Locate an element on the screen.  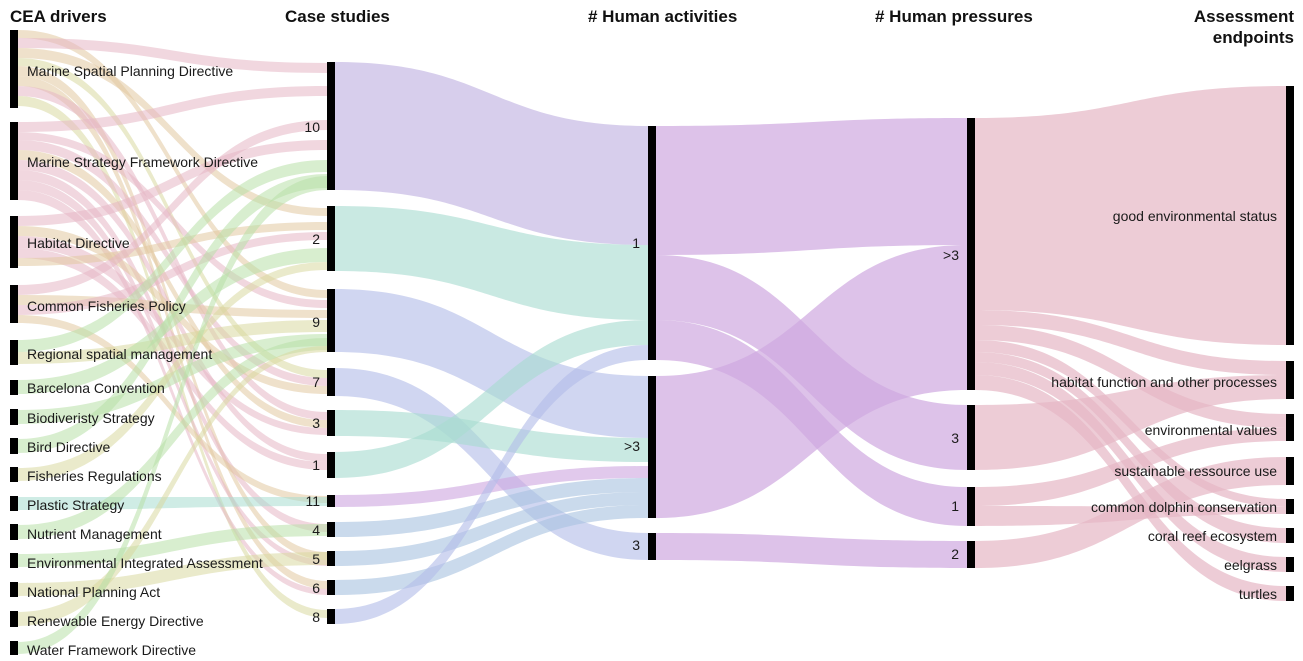
header-cea-drivers: CEA drivers is located at coordinates (58, 16).